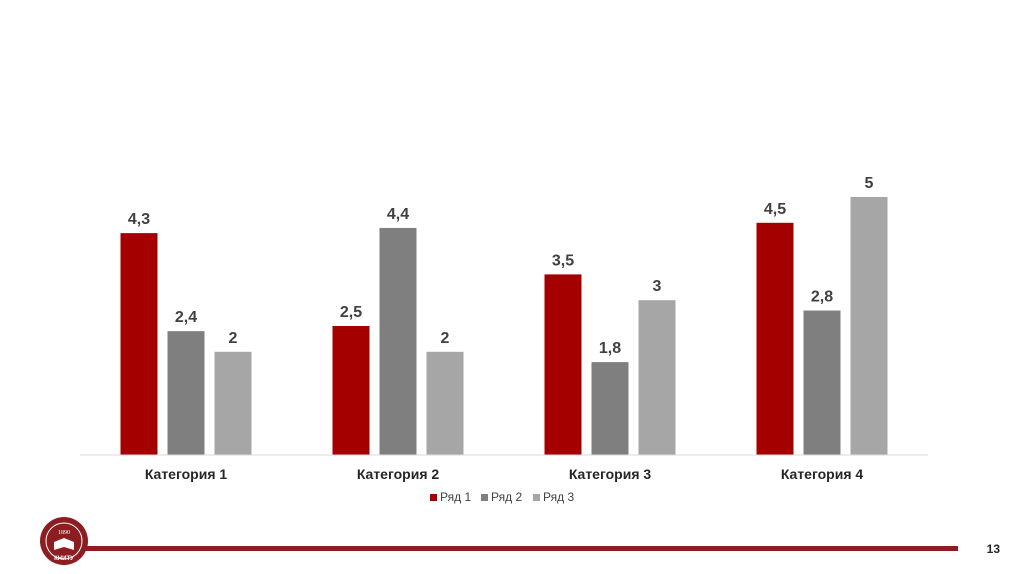  I want to click on data-label-4-series-1: 4,5, so click(775, 209).